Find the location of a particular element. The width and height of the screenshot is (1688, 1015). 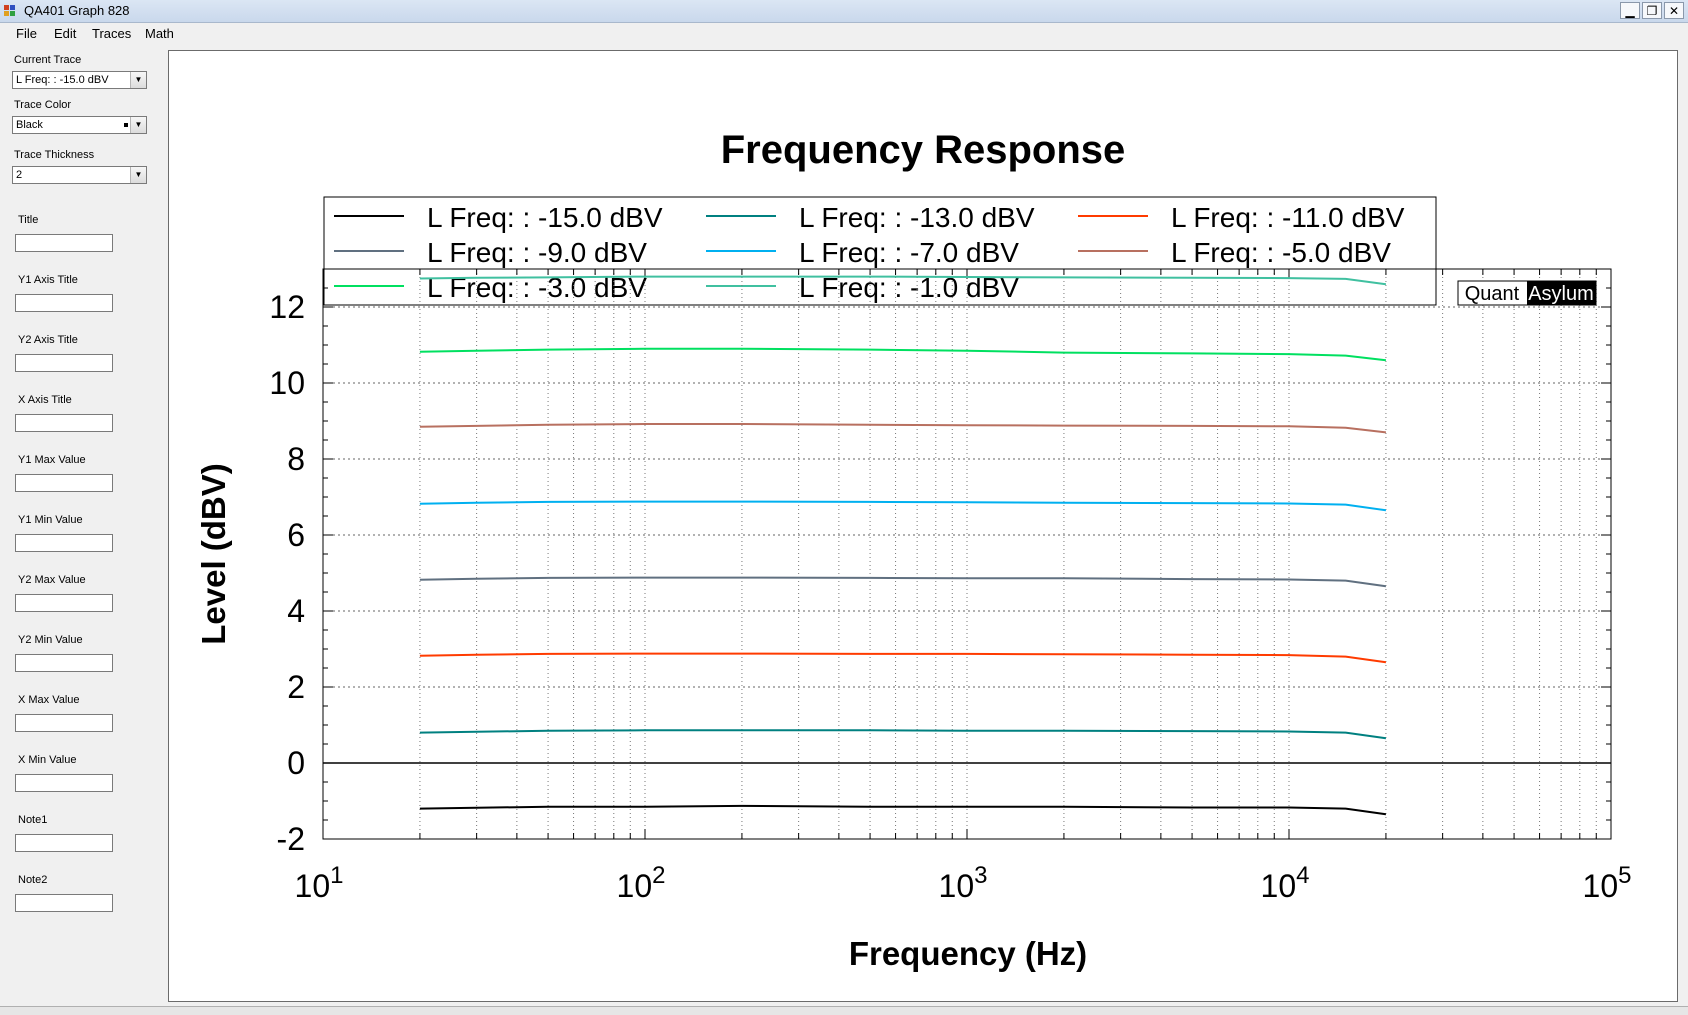

legend-entry: L Freq: : -15.0 dBV is located at coordinates (545, 217).